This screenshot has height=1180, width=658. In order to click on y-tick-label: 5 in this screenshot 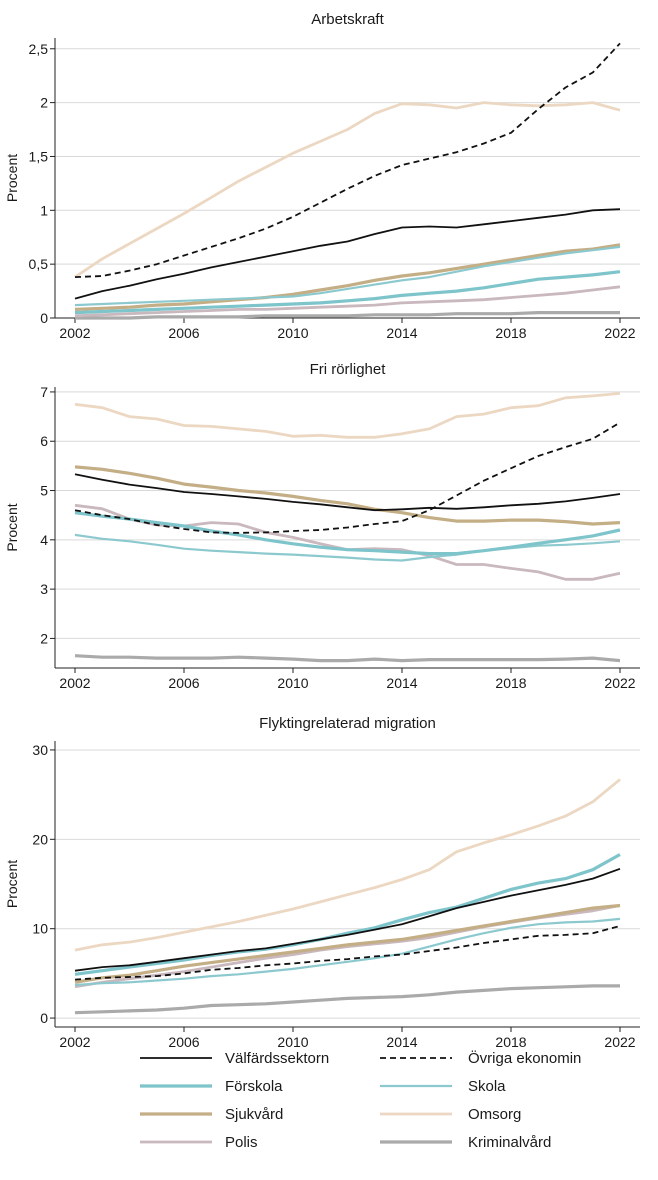, I will do `click(44, 491)`.